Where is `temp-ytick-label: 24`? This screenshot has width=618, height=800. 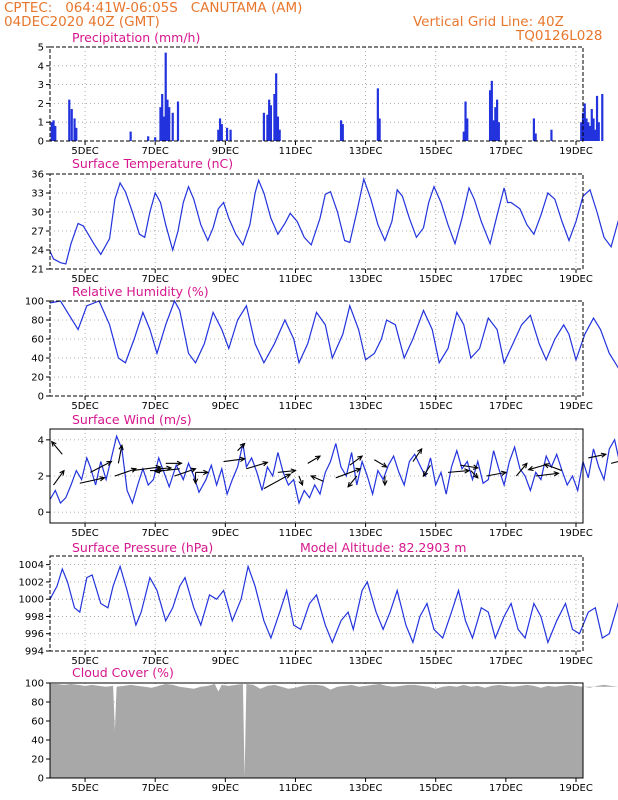
temp-ytick-label: 24 is located at coordinates (37, 251).